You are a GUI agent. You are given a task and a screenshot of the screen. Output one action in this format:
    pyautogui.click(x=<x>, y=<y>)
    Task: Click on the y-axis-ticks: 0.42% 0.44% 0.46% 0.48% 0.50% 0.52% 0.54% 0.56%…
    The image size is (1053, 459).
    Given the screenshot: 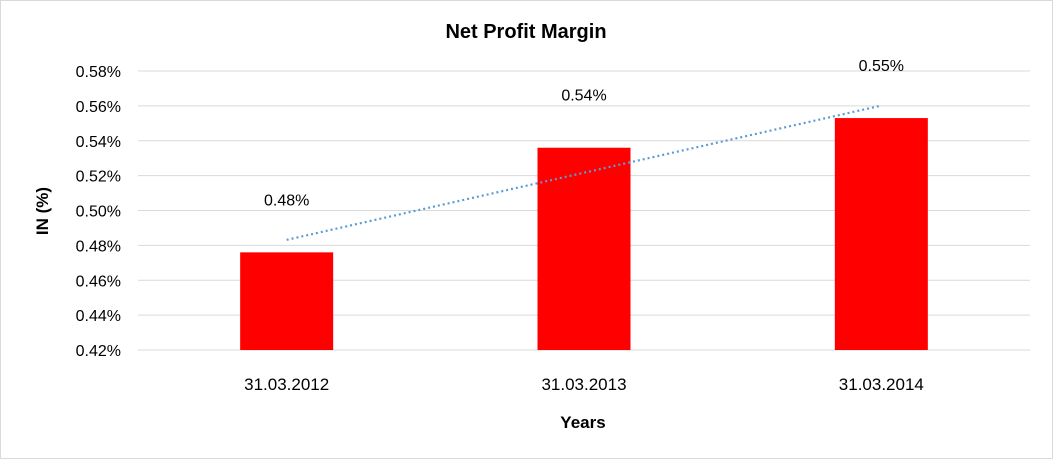 What is the action you would take?
    pyautogui.click(x=98, y=212)
    